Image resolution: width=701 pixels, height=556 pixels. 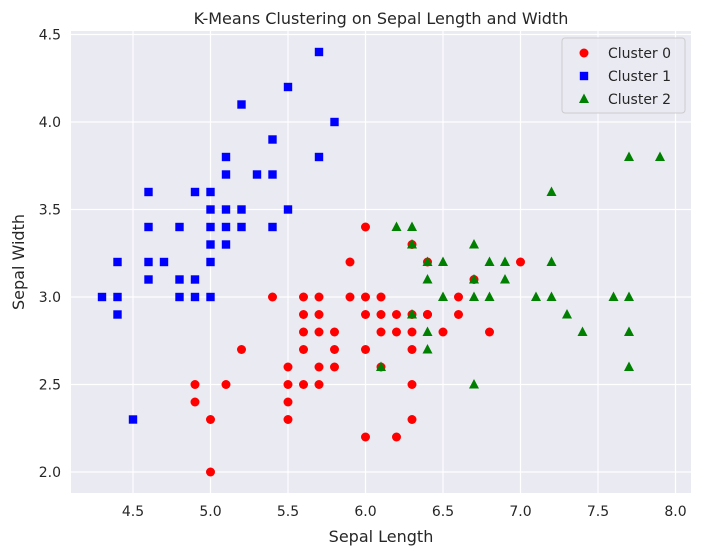 I want to click on y-tick-label: 2.5, so click(x=50, y=386).